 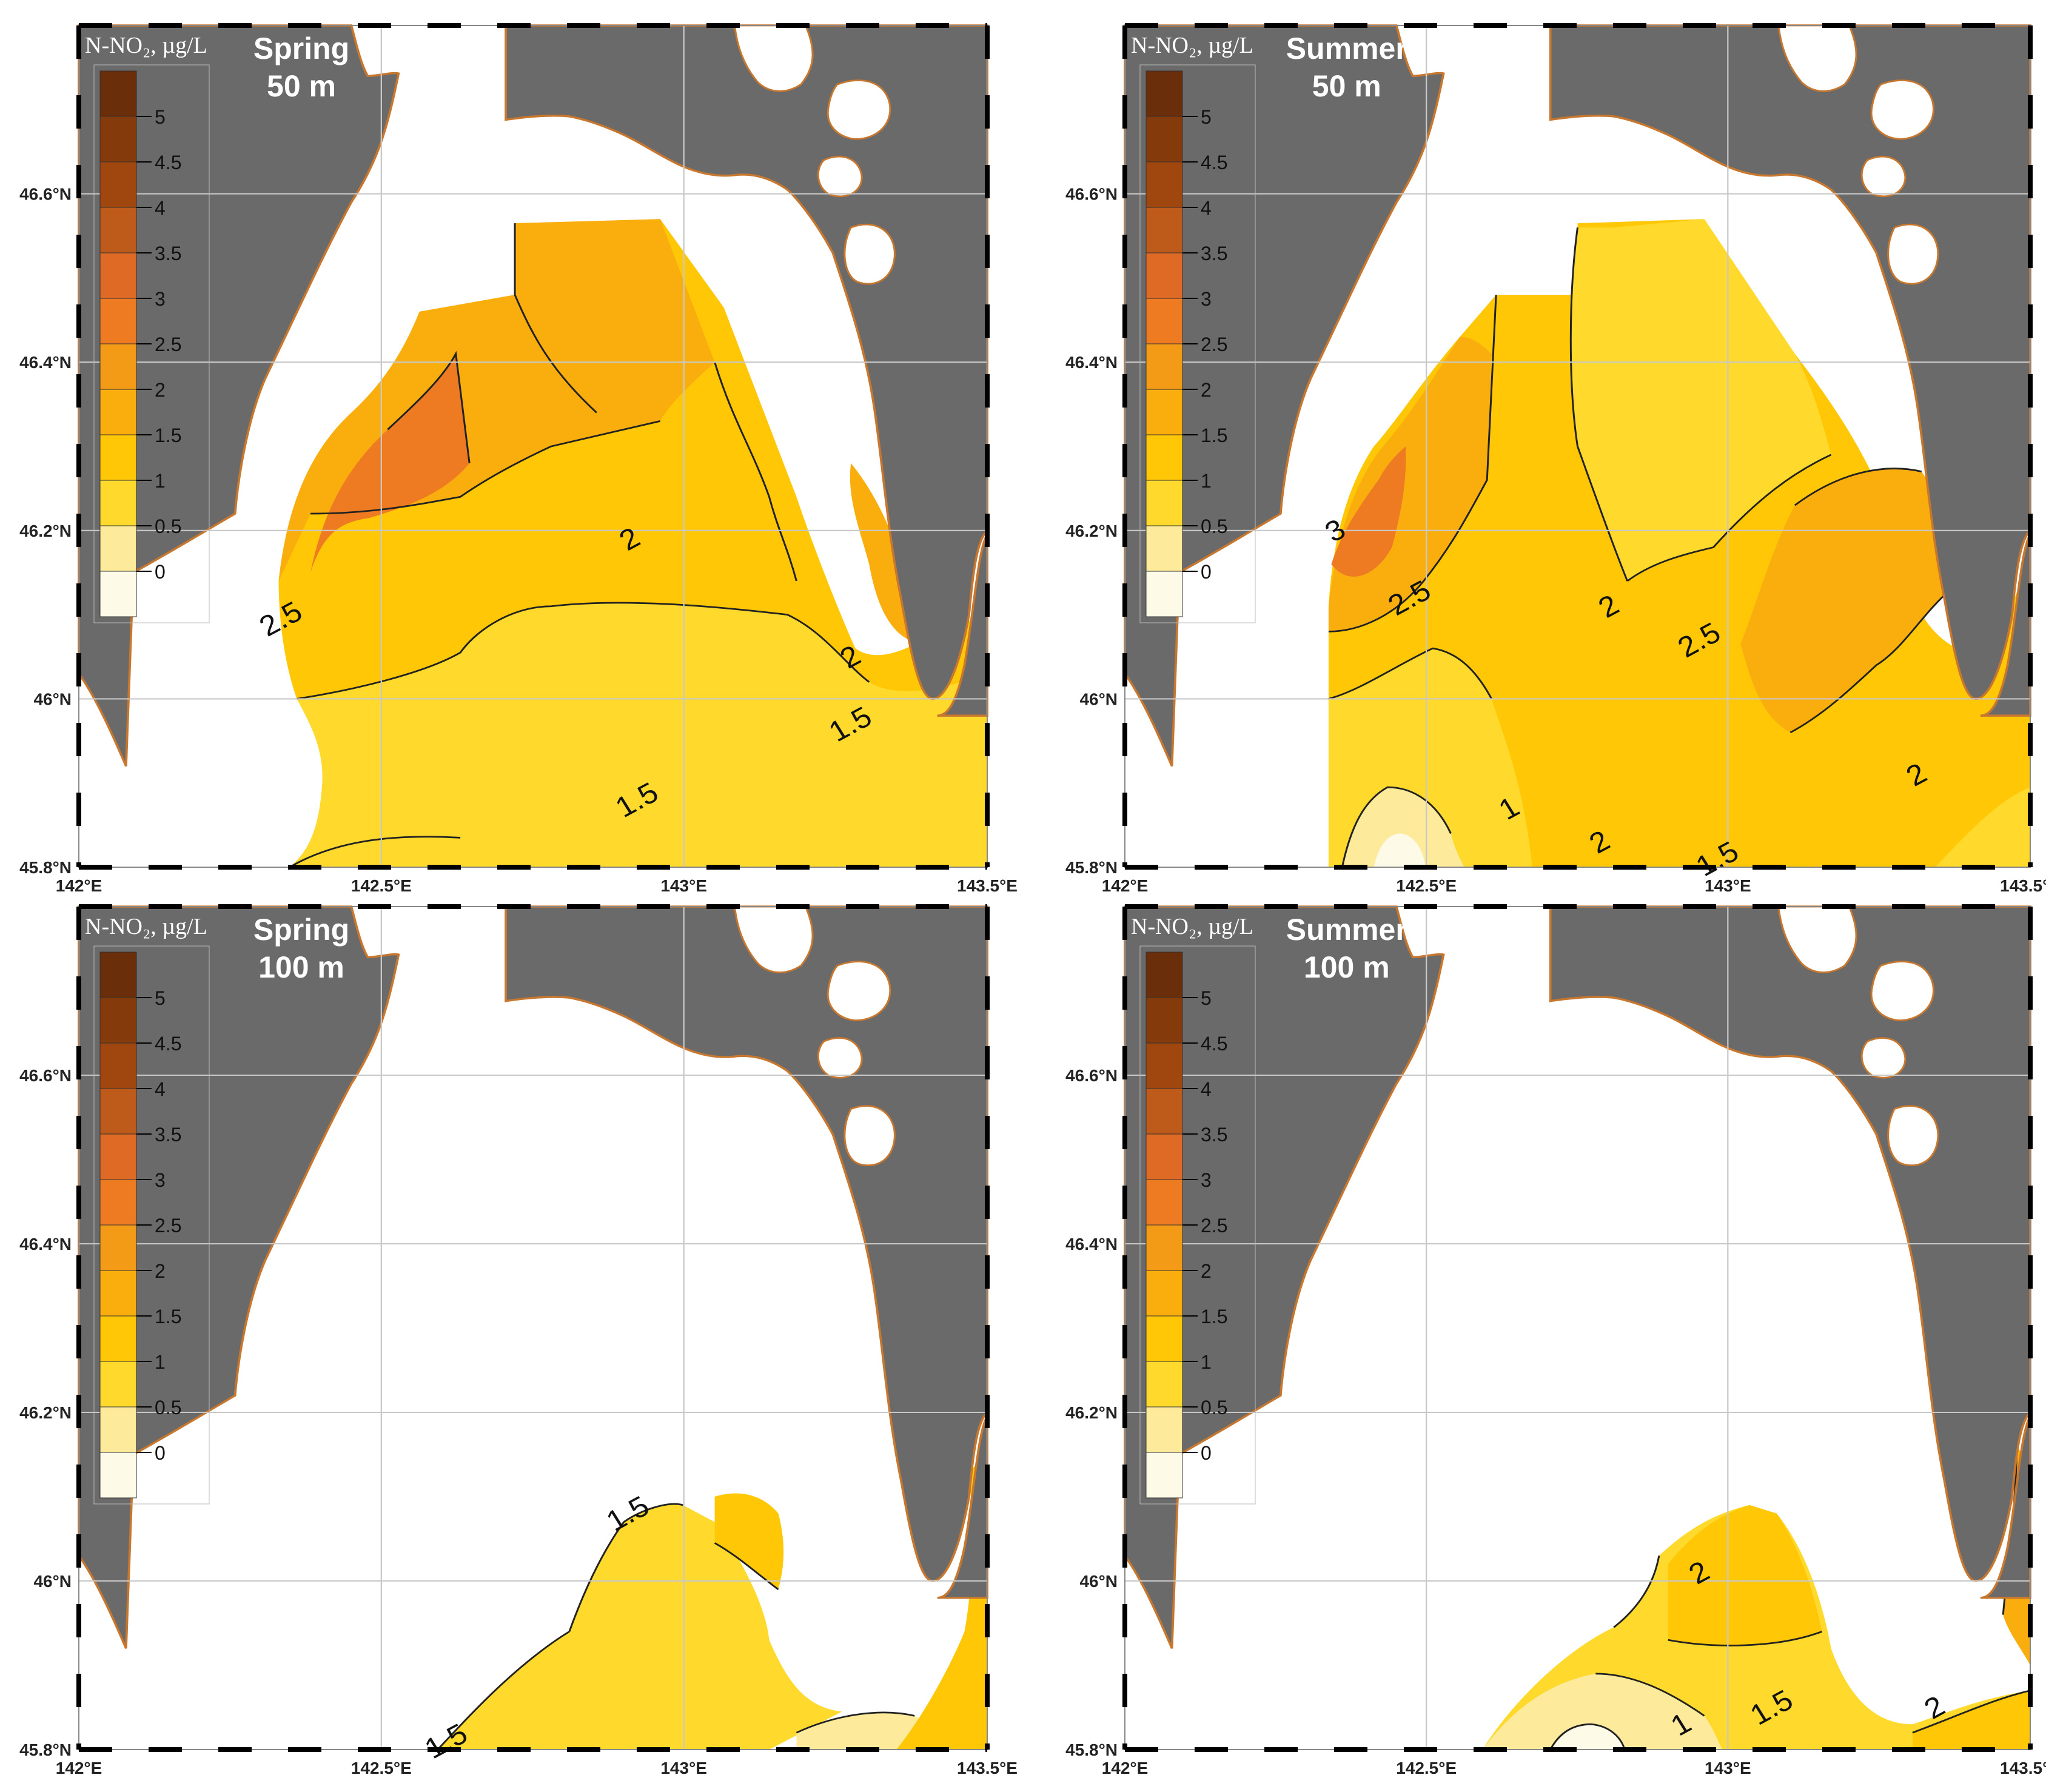 What do you see at coordinates (168, 1044) in the screenshot?
I see `legend-label: 4.5` at bounding box center [168, 1044].